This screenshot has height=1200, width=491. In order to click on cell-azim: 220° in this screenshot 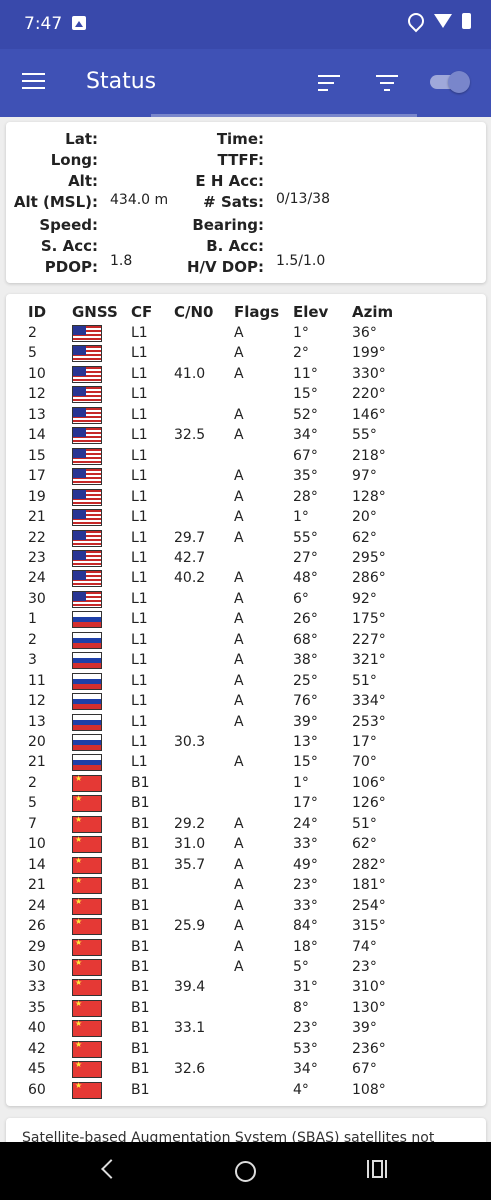, I will do `click(369, 394)`.